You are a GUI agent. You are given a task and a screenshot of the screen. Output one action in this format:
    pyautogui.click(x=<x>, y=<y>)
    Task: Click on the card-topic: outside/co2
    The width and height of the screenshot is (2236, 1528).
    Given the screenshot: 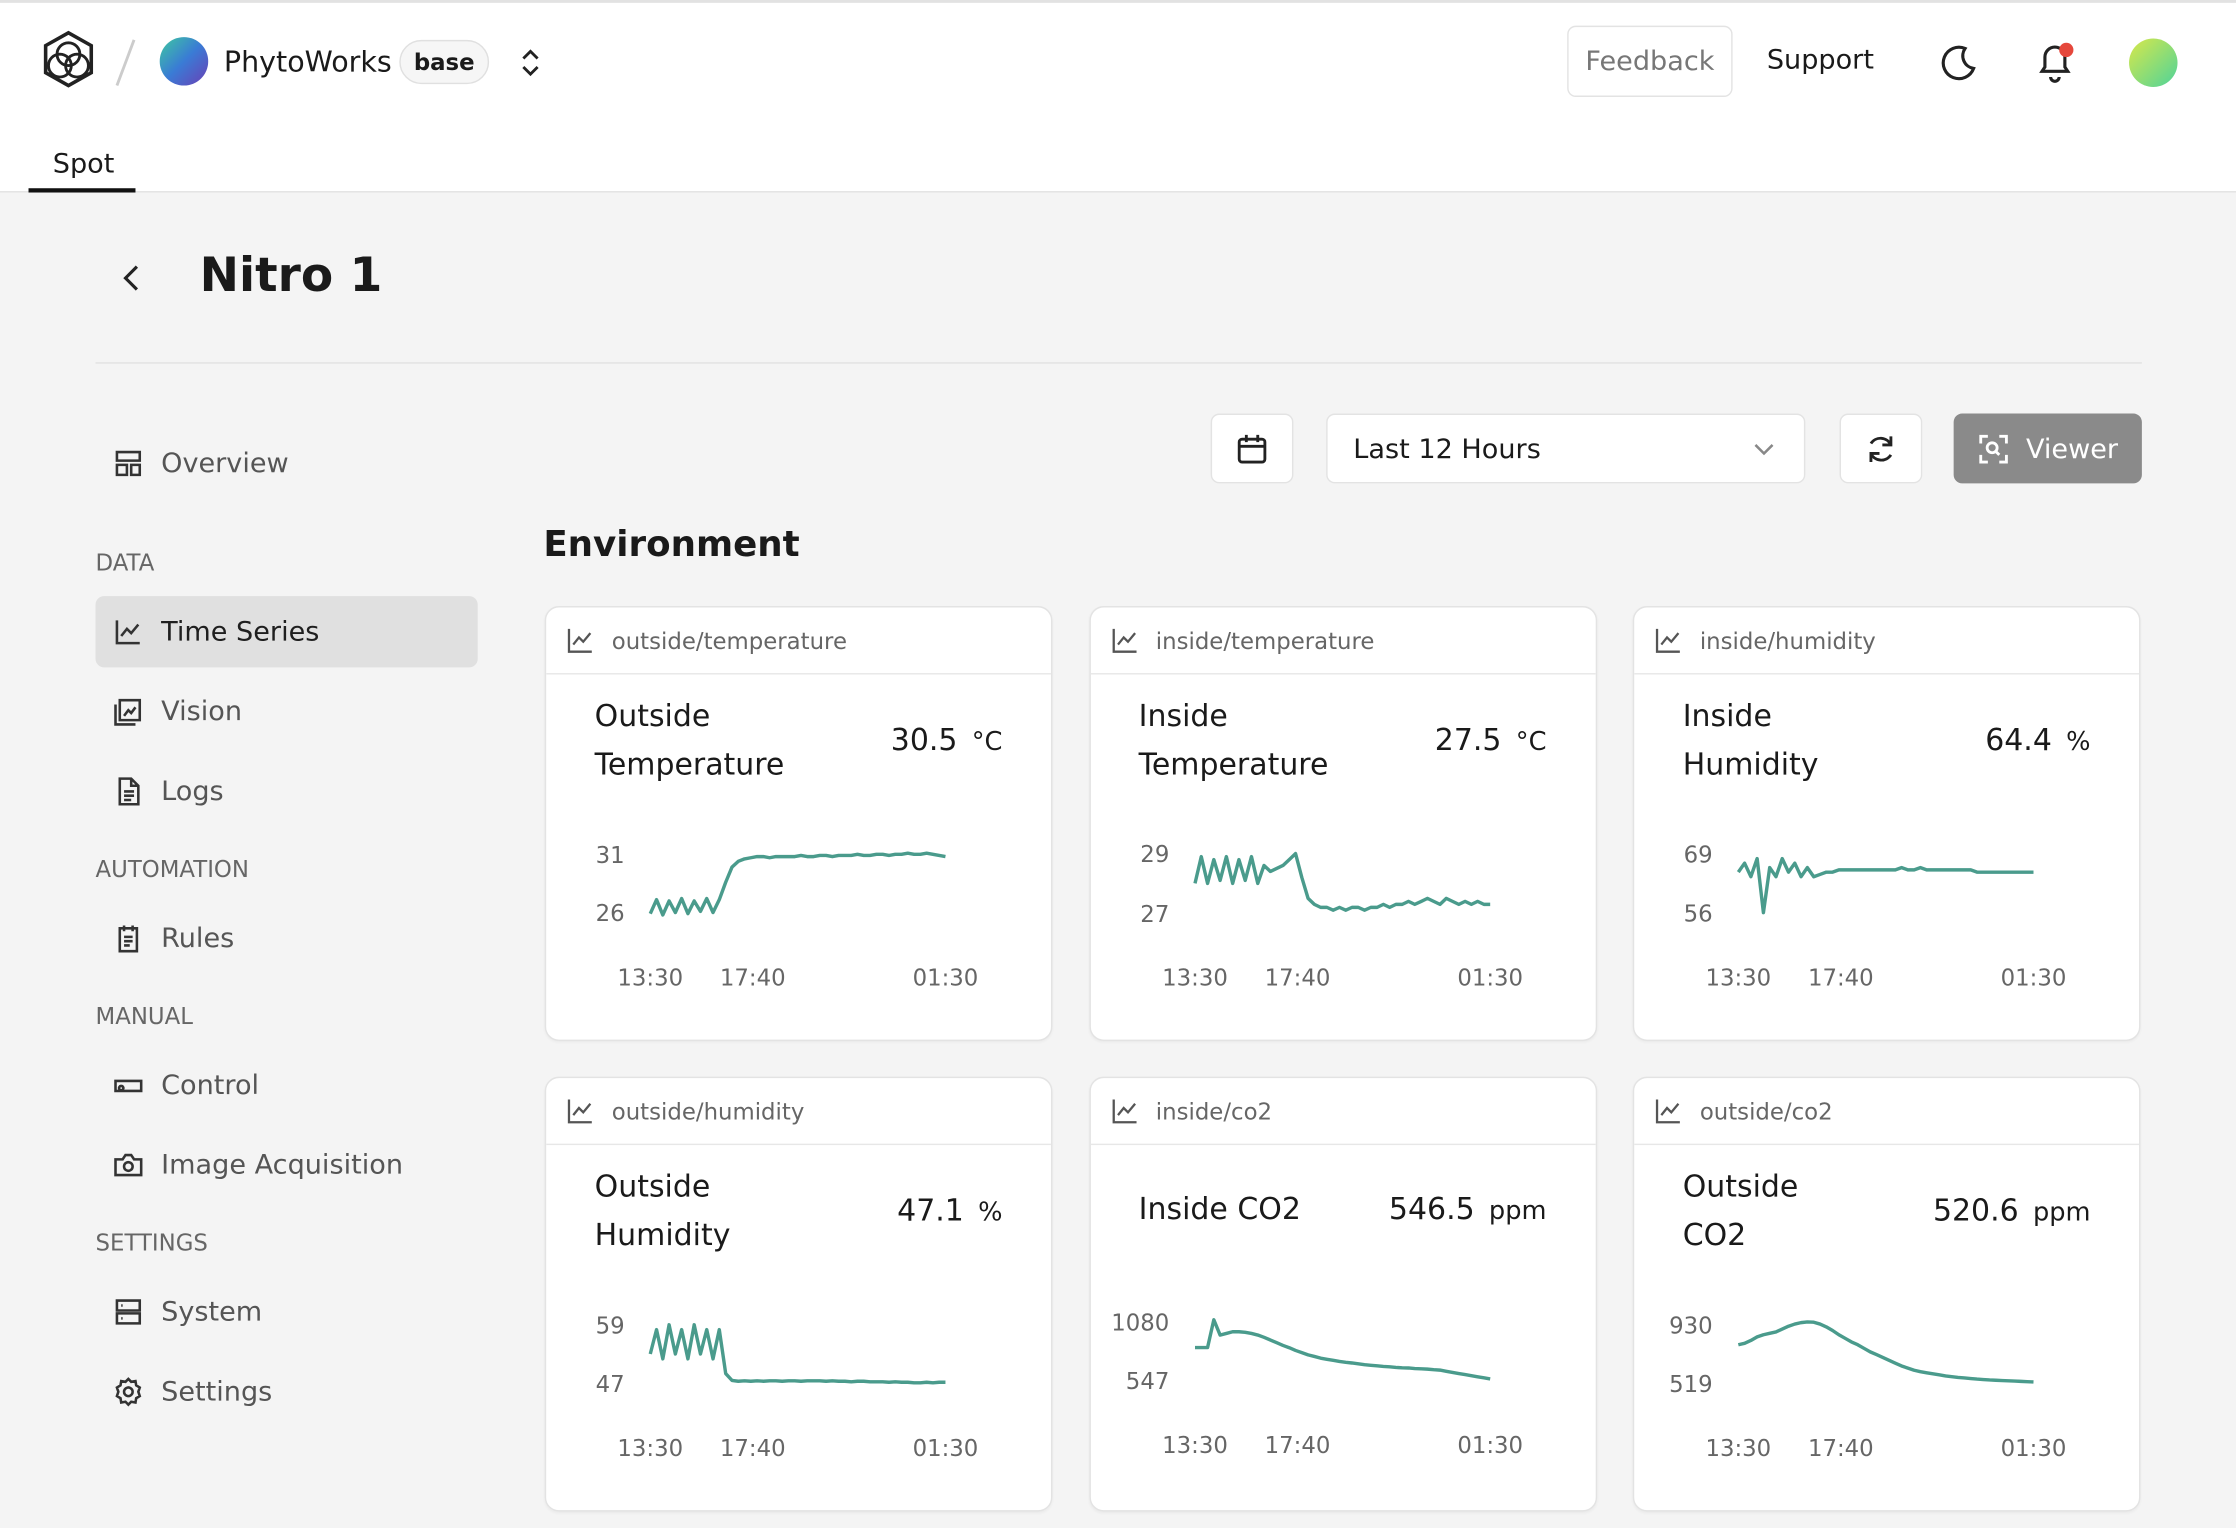 What is the action you would take?
    pyautogui.click(x=1766, y=1111)
    